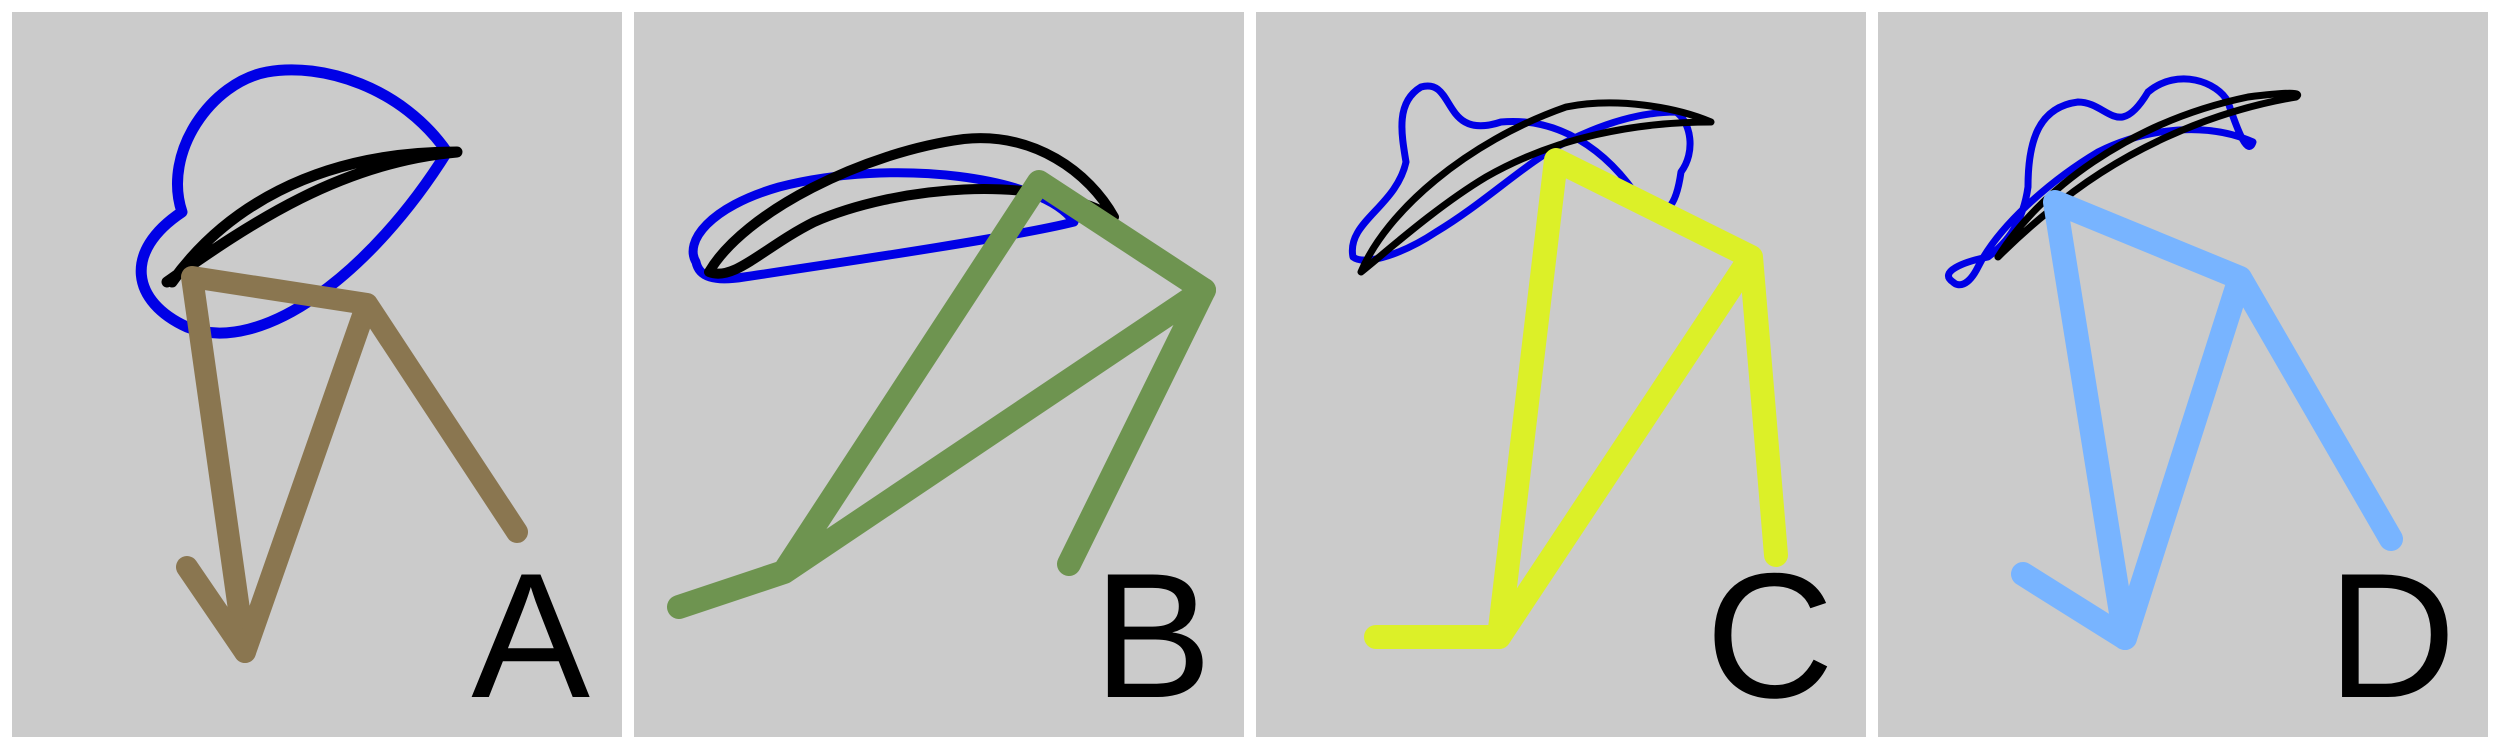 The height and width of the screenshot is (750, 2500). Describe the element at coordinates (1536, 187) in the screenshot. I see `panel-c-black-curve` at that location.